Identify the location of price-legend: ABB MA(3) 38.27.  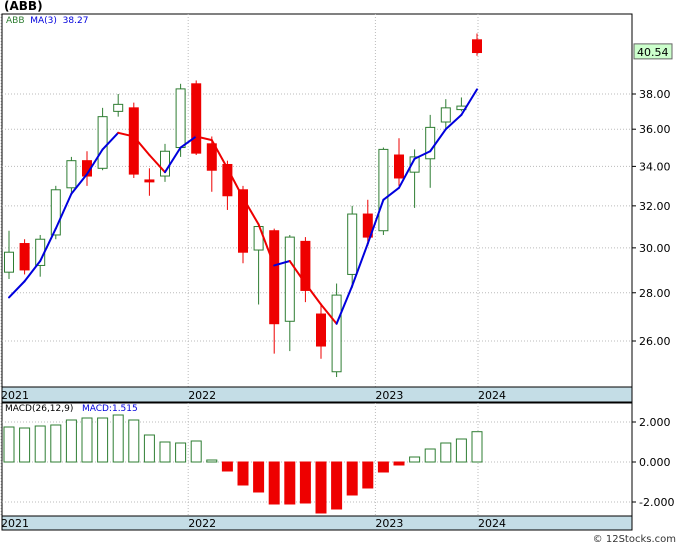
(47, 21).